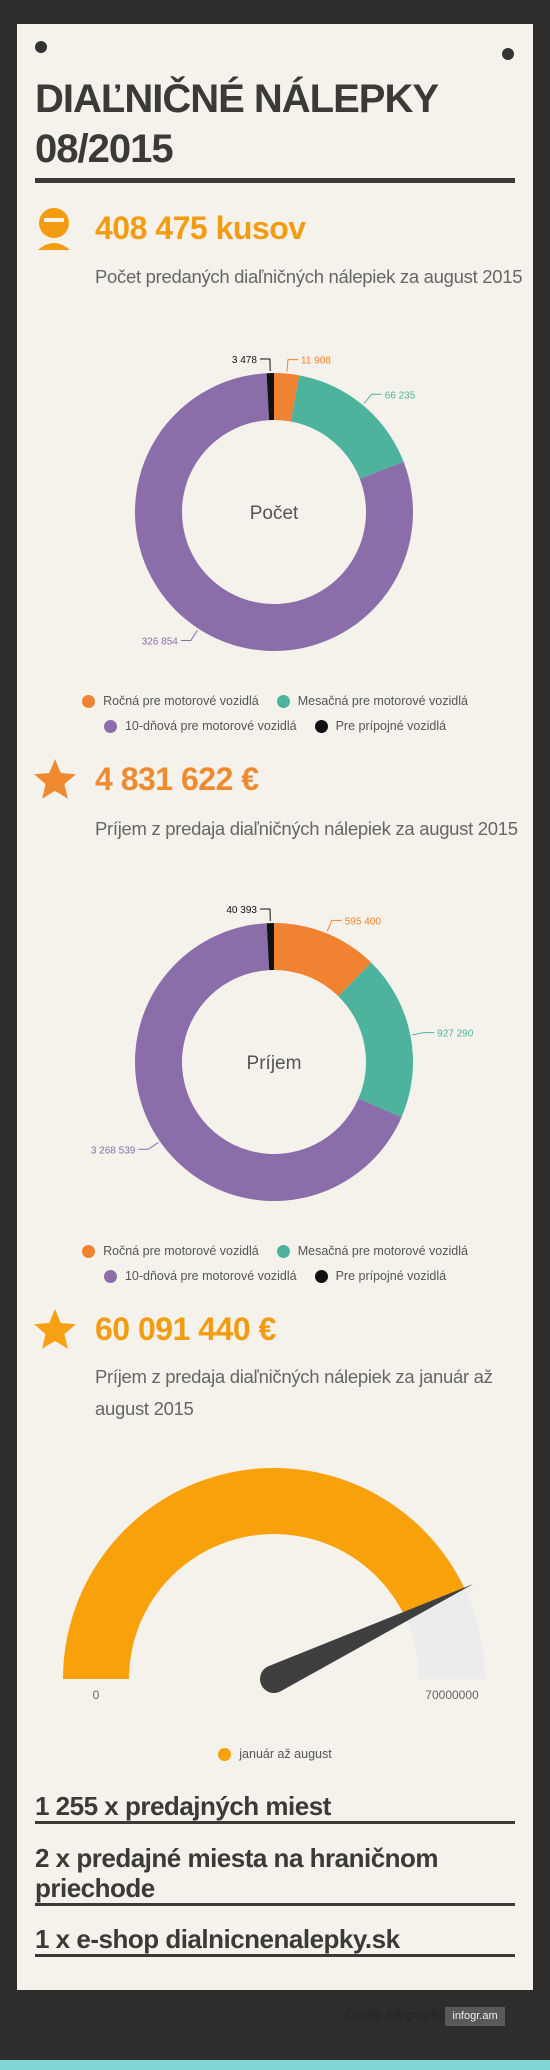  Describe the element at coordinates (236, 124) in the screenshot. I see `title: DIAĽNIČNÉ NÁLEPKY 08/2015` at that location.